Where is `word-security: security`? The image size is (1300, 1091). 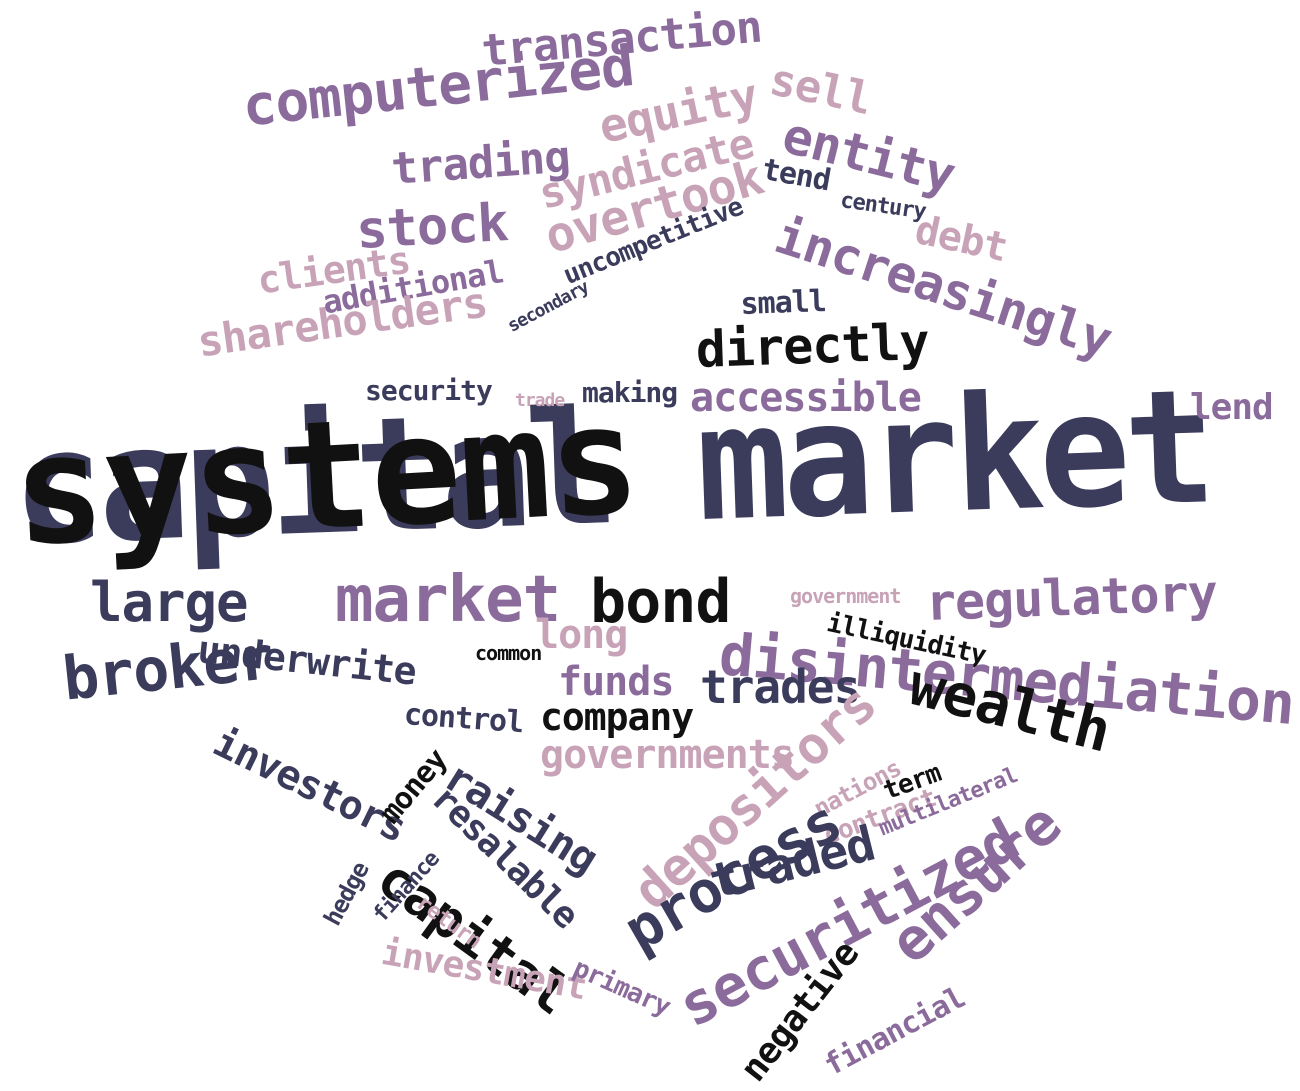
word-security: security is located at coordinates (429, 390).